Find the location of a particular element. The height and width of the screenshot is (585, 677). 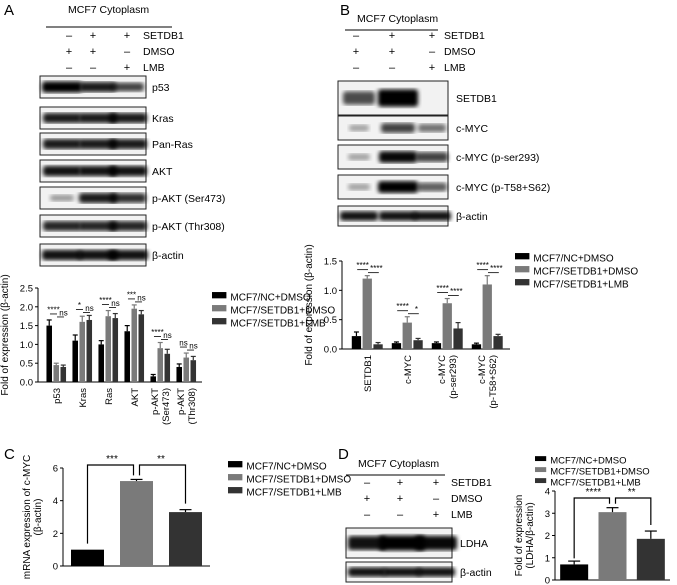

y-tick-label: 4 is located at coordinates (547, 492).